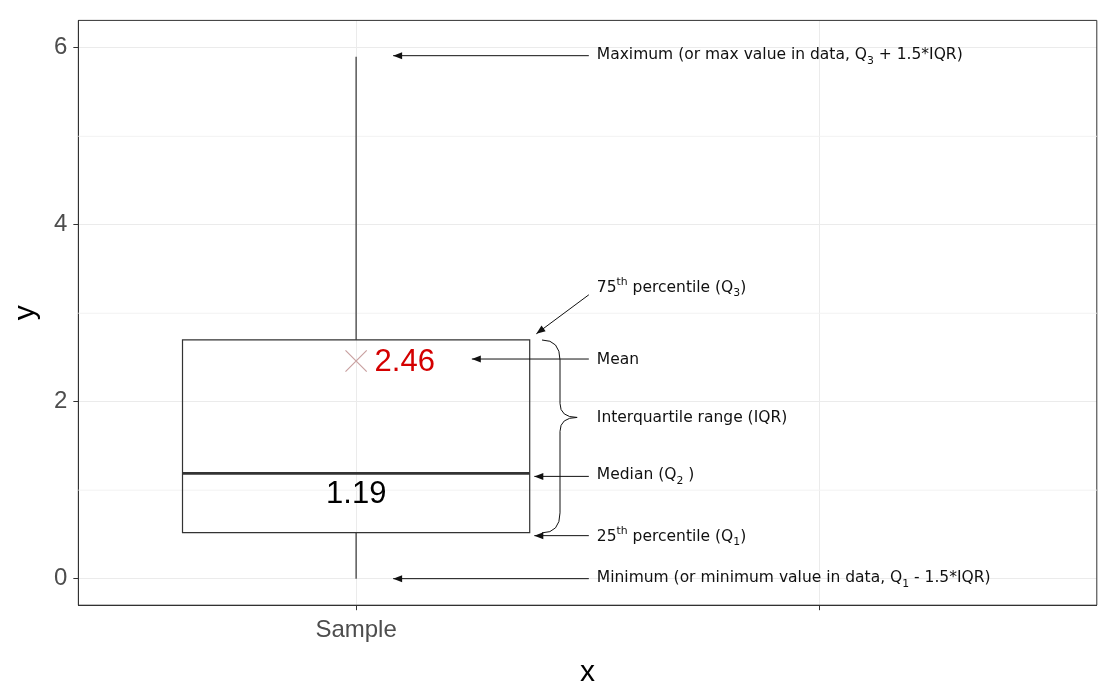 The image size is (1113, 699). I want to click on annotation: Median (Q$_{2}$ ), so click(645, 476).